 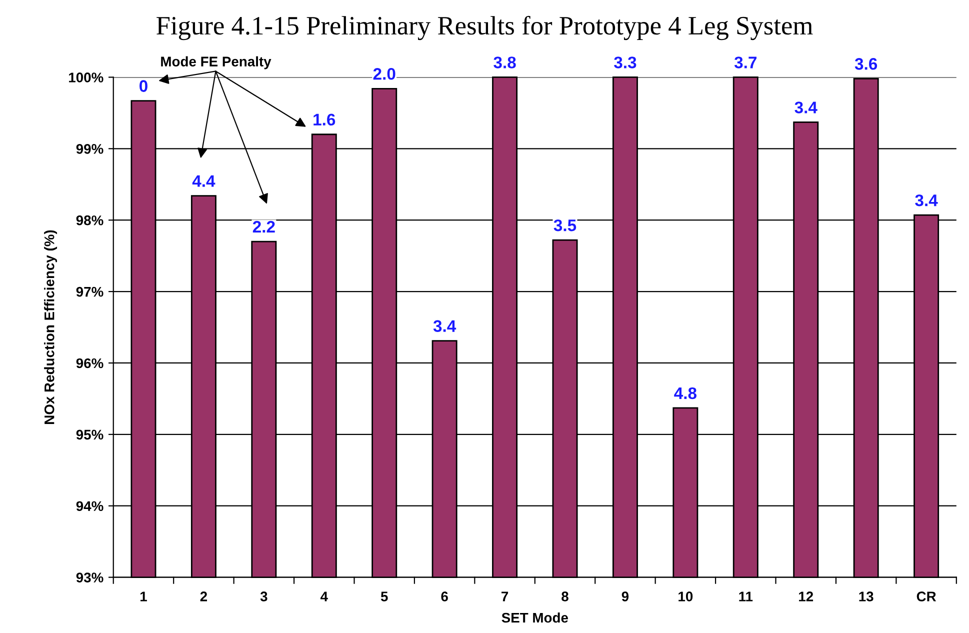 I want to click on annotation: 3.8, so click(x=505, y=62).